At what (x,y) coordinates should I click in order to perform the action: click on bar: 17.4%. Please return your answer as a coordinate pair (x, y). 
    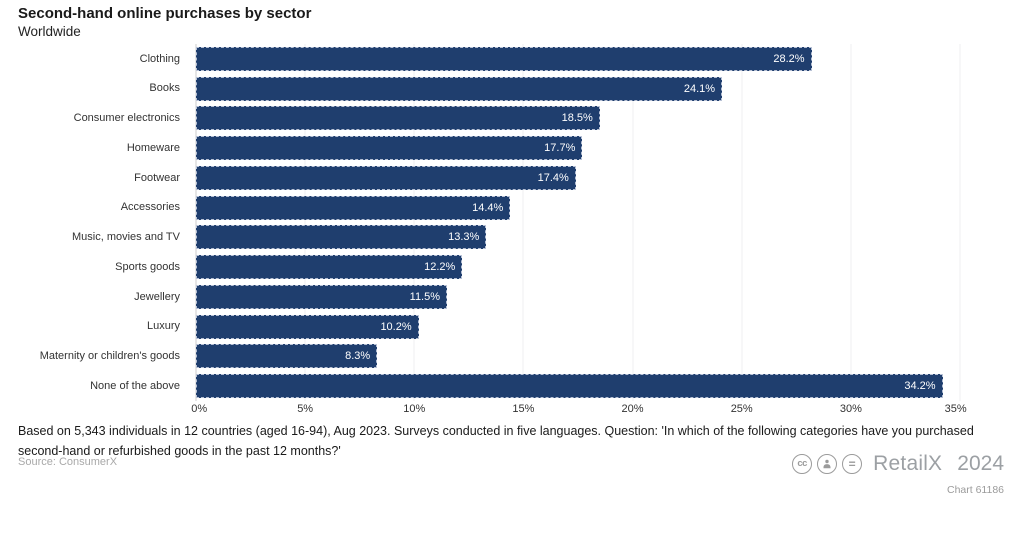
    Looking at the image, I should click on (386, 177).